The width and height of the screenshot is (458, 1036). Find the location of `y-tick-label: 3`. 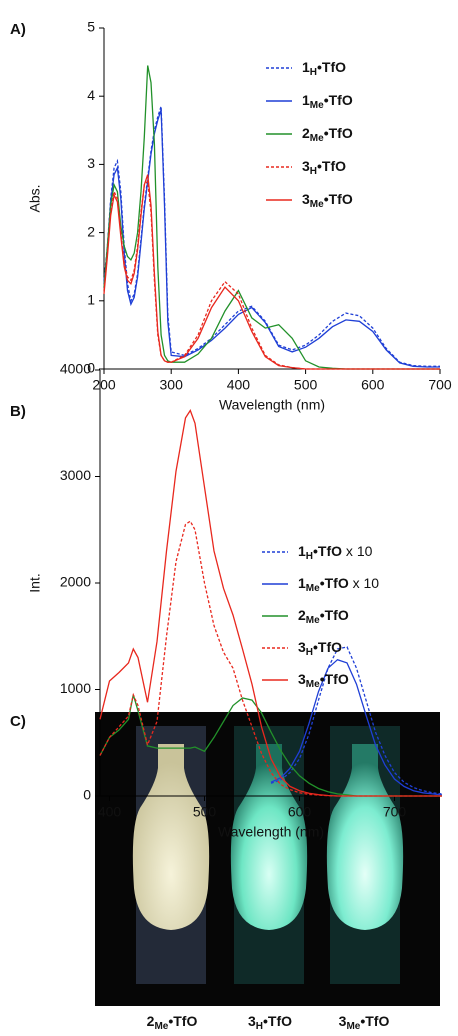

y-tick-label: 3 is located at coordinates (91, 163).